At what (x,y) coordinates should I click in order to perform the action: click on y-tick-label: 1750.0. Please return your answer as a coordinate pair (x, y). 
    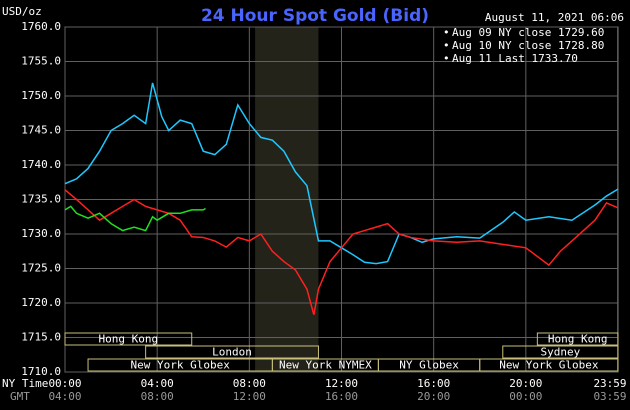
    Looking at the image, I should click on (41, 95).